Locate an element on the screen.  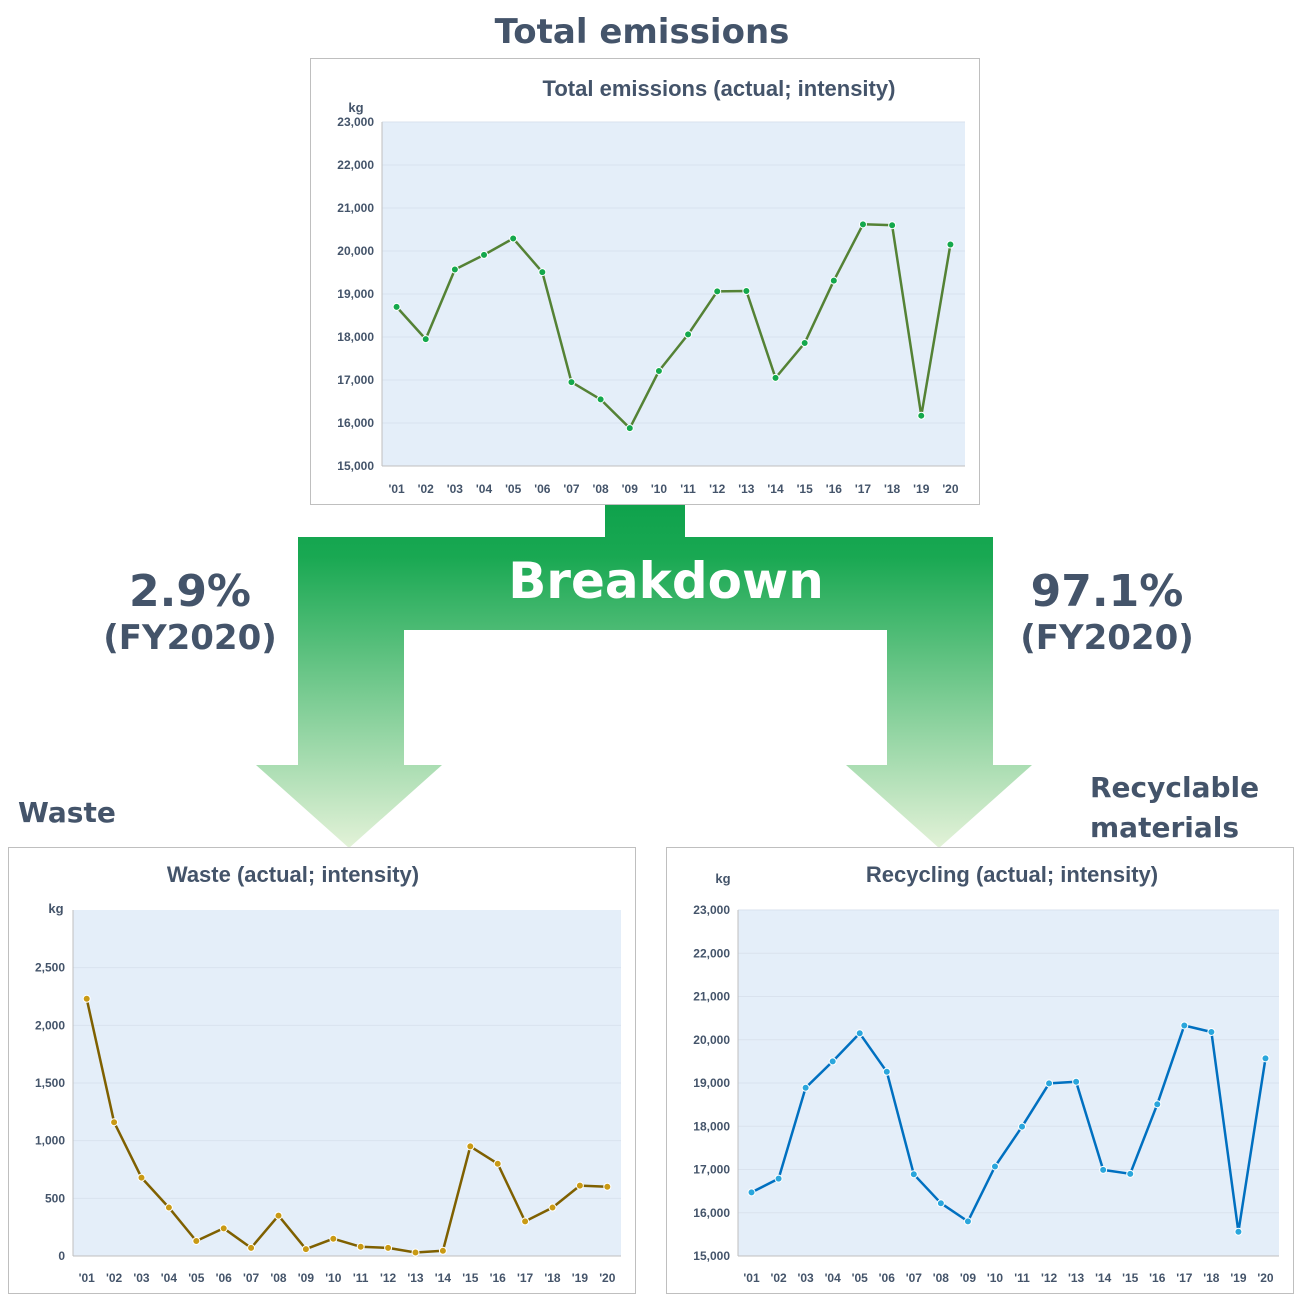
recycling-share: 97.1% (FY2020) is located at coordinates (1107, 612).